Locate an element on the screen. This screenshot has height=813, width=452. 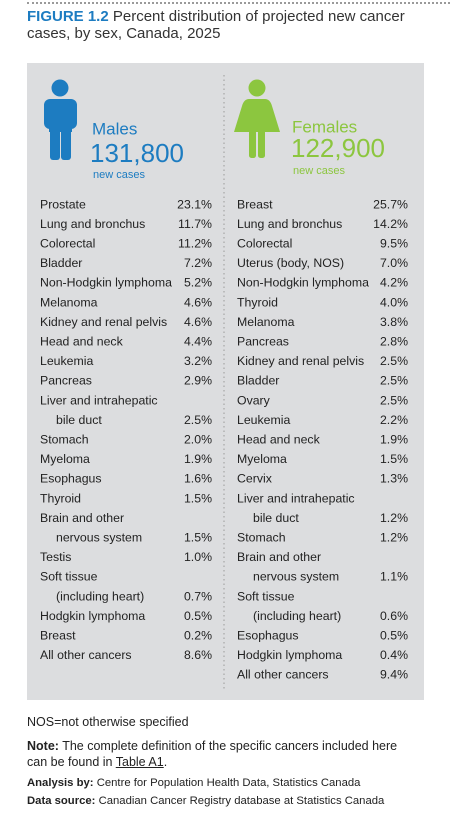
cancer-name: Hodgkin lymphoma is located at coordinates (289, 655).